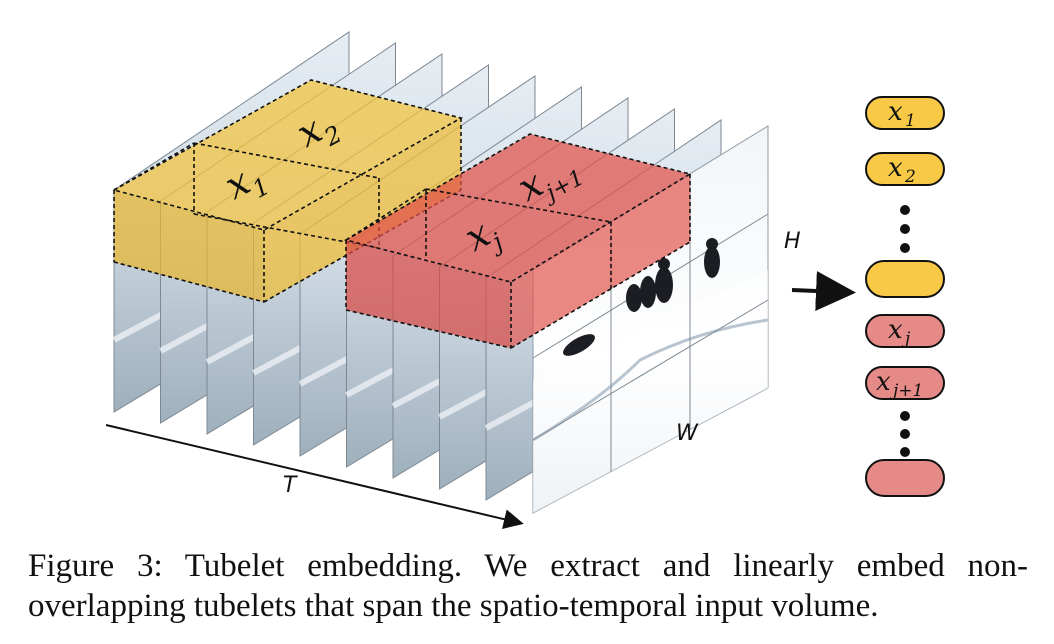 Image resolution: width=1054 pixels, height=644 pixels. What do you see at coordinates (906, 391) in the screenshot?
I see `token-subscript: j+1` at bounding box center [906, 391].